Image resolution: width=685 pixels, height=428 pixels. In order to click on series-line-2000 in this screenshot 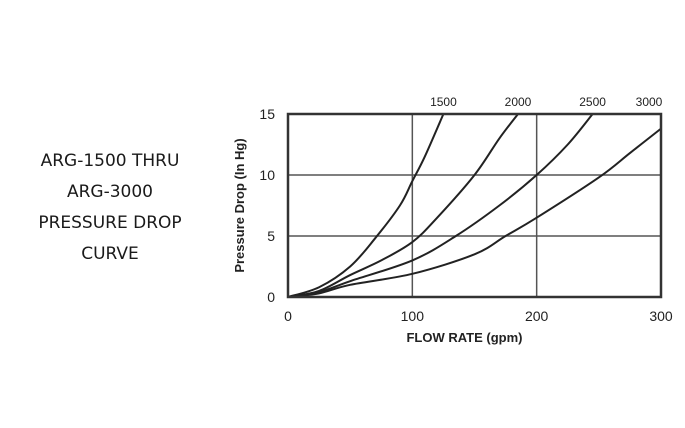, I will do `click(403, 205)`.